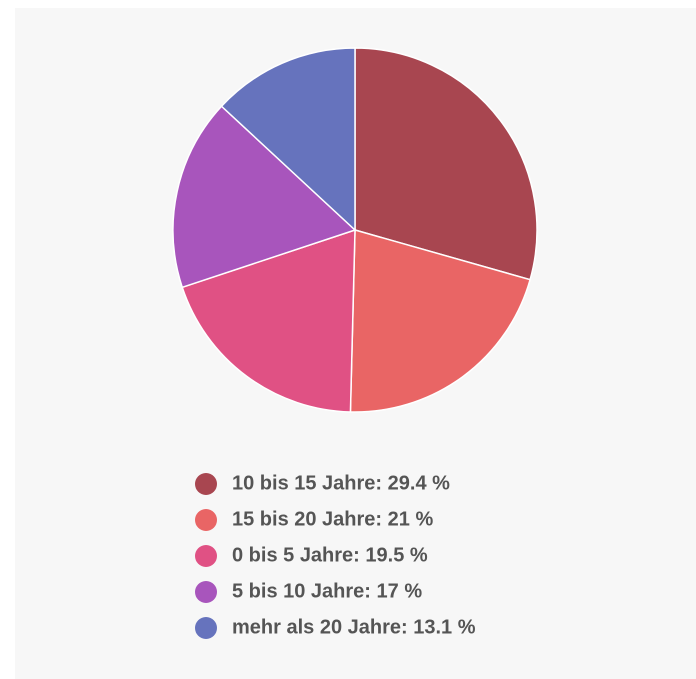  What do you see at coordinates (330, 555) in the screenshot?
I see `legend-label: 0 bis 5 Jahre: 19.5 %` at bounding box center [330, 555].